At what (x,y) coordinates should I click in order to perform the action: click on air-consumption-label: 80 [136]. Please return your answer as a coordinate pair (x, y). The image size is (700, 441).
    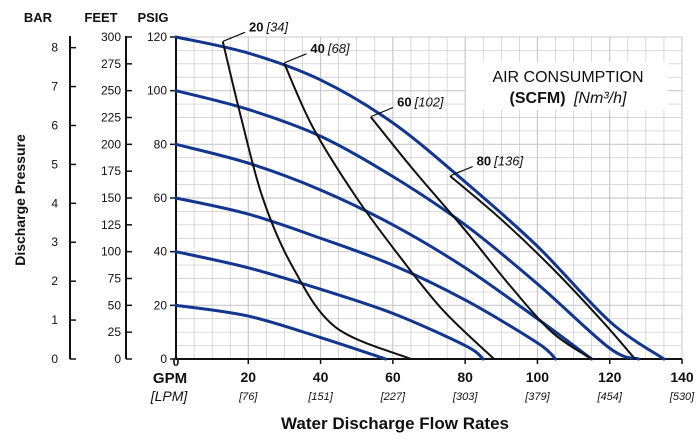
    Looking at the image, I should click on (500, 161).